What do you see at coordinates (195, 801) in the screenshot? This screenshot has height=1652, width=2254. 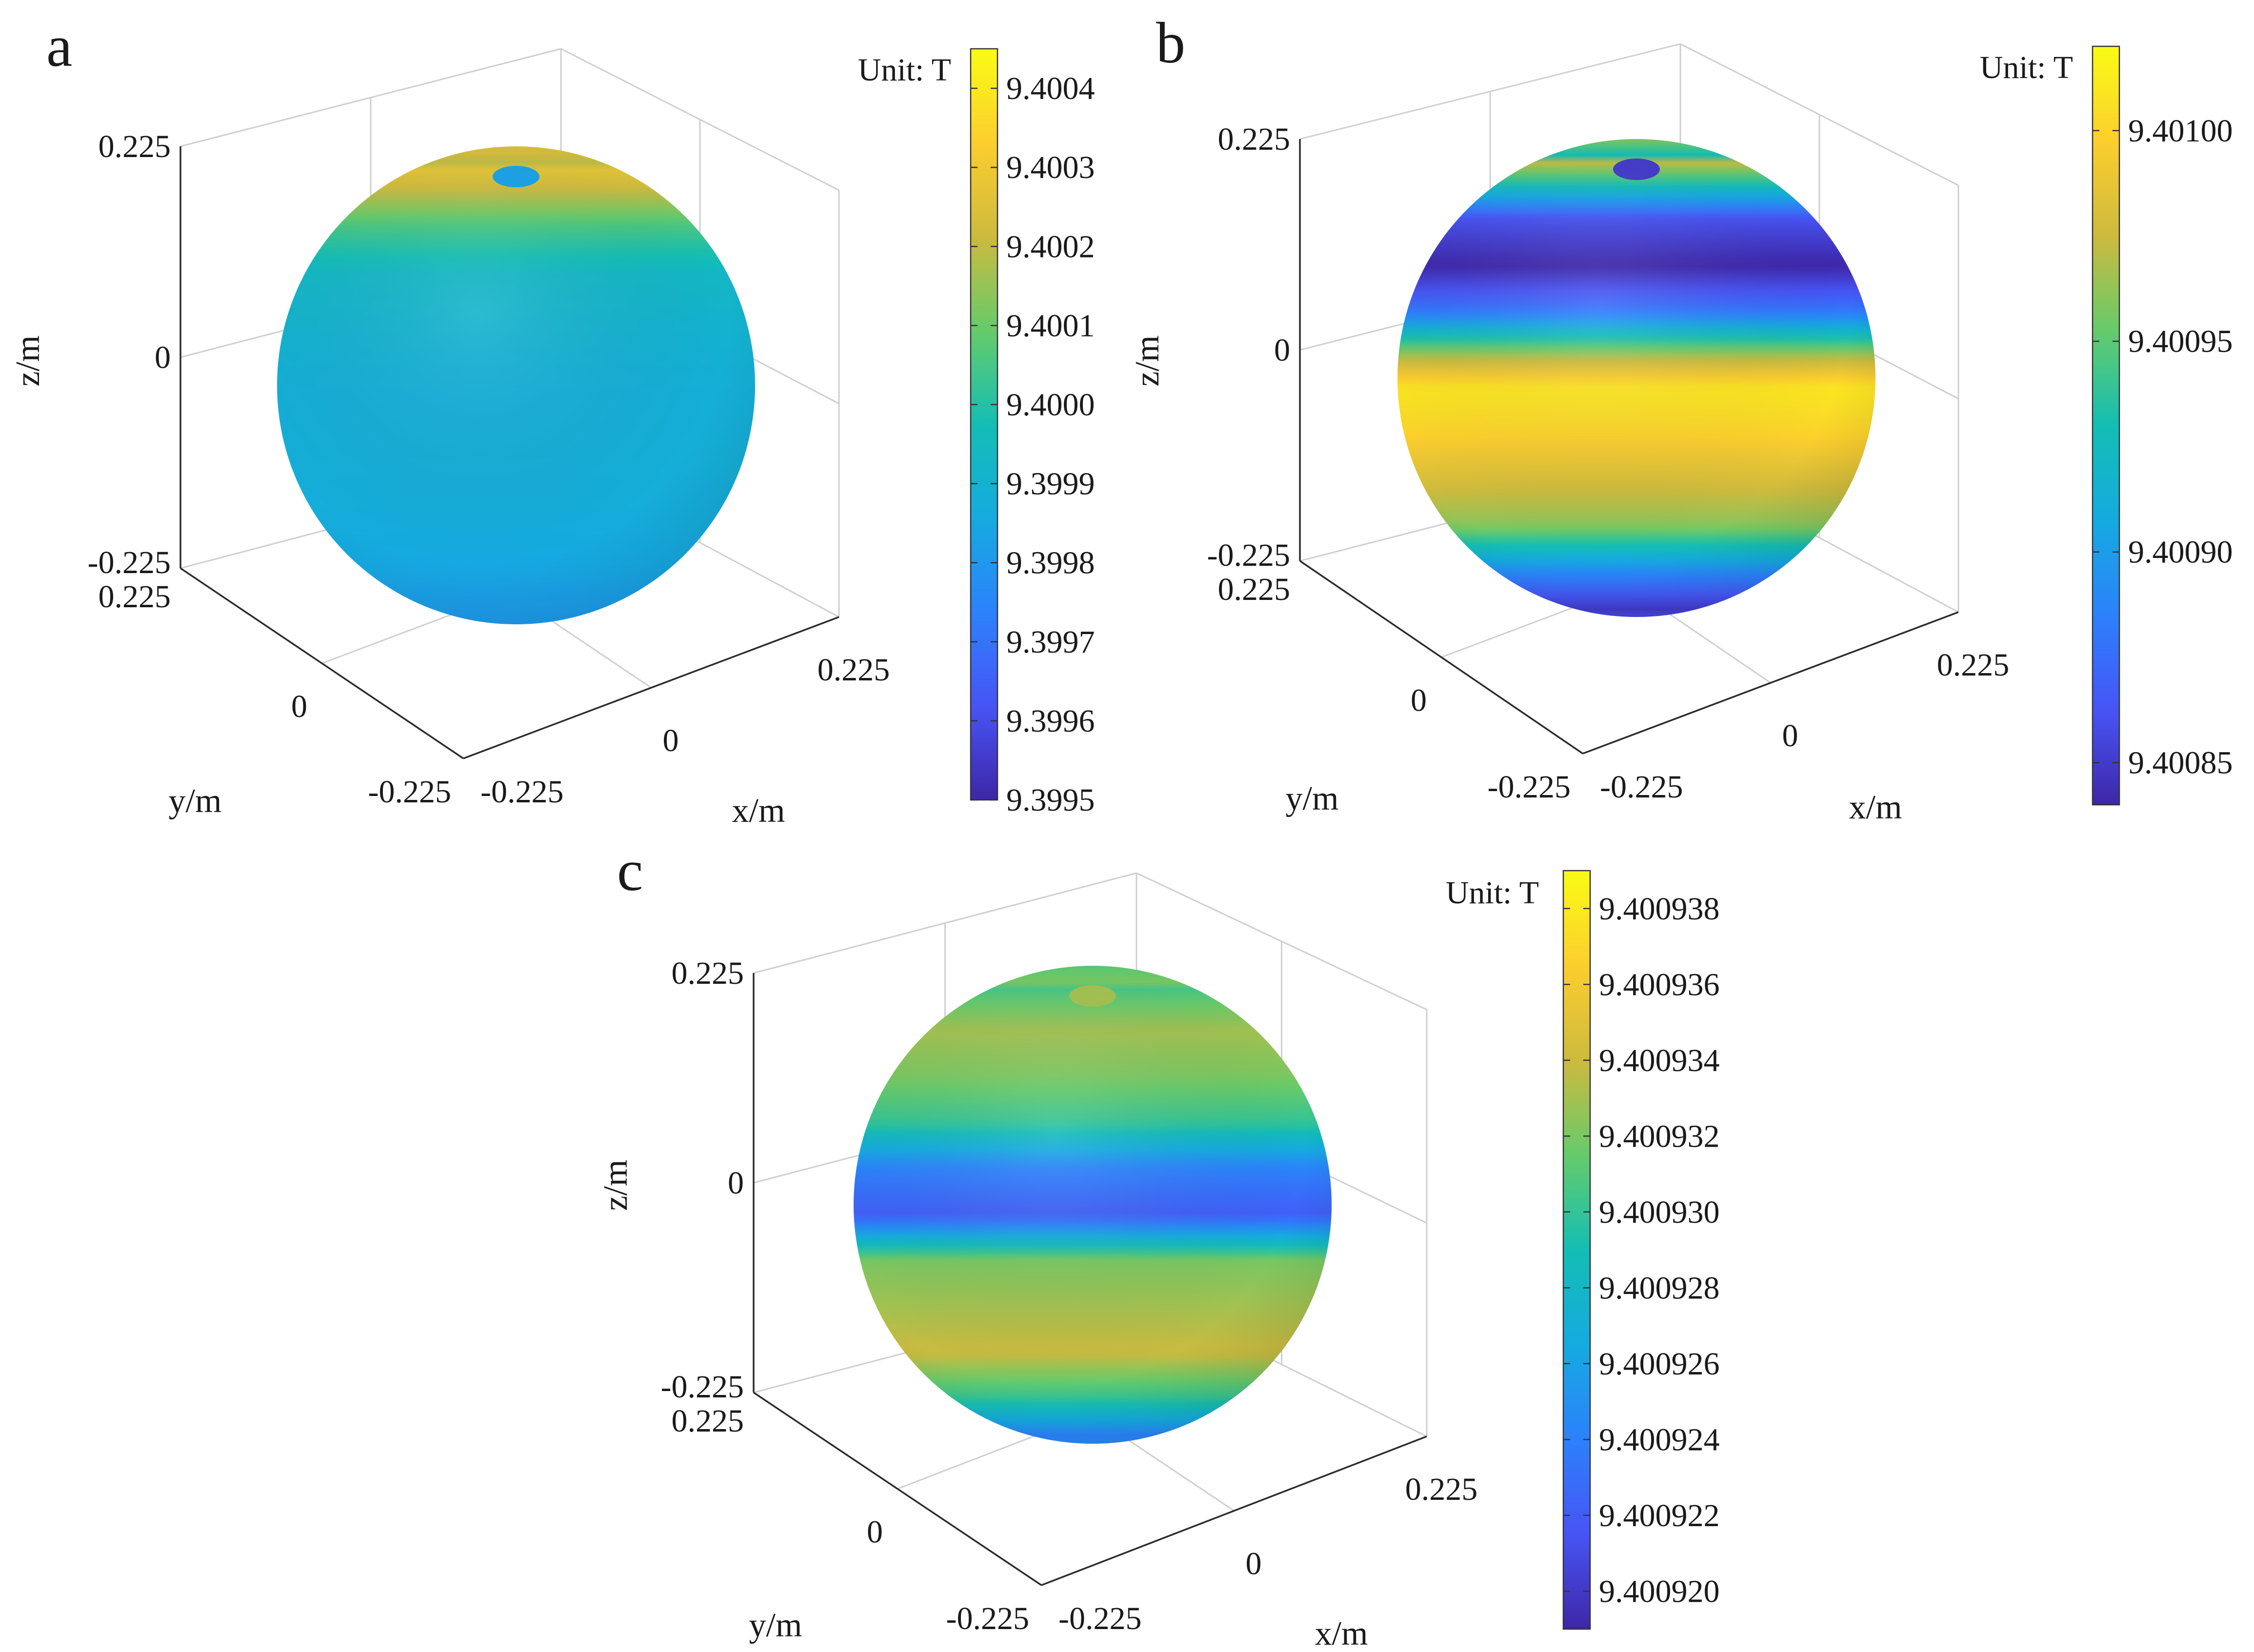 I see `y-axis-label-a: y/m` at bounding box center [195, 801].